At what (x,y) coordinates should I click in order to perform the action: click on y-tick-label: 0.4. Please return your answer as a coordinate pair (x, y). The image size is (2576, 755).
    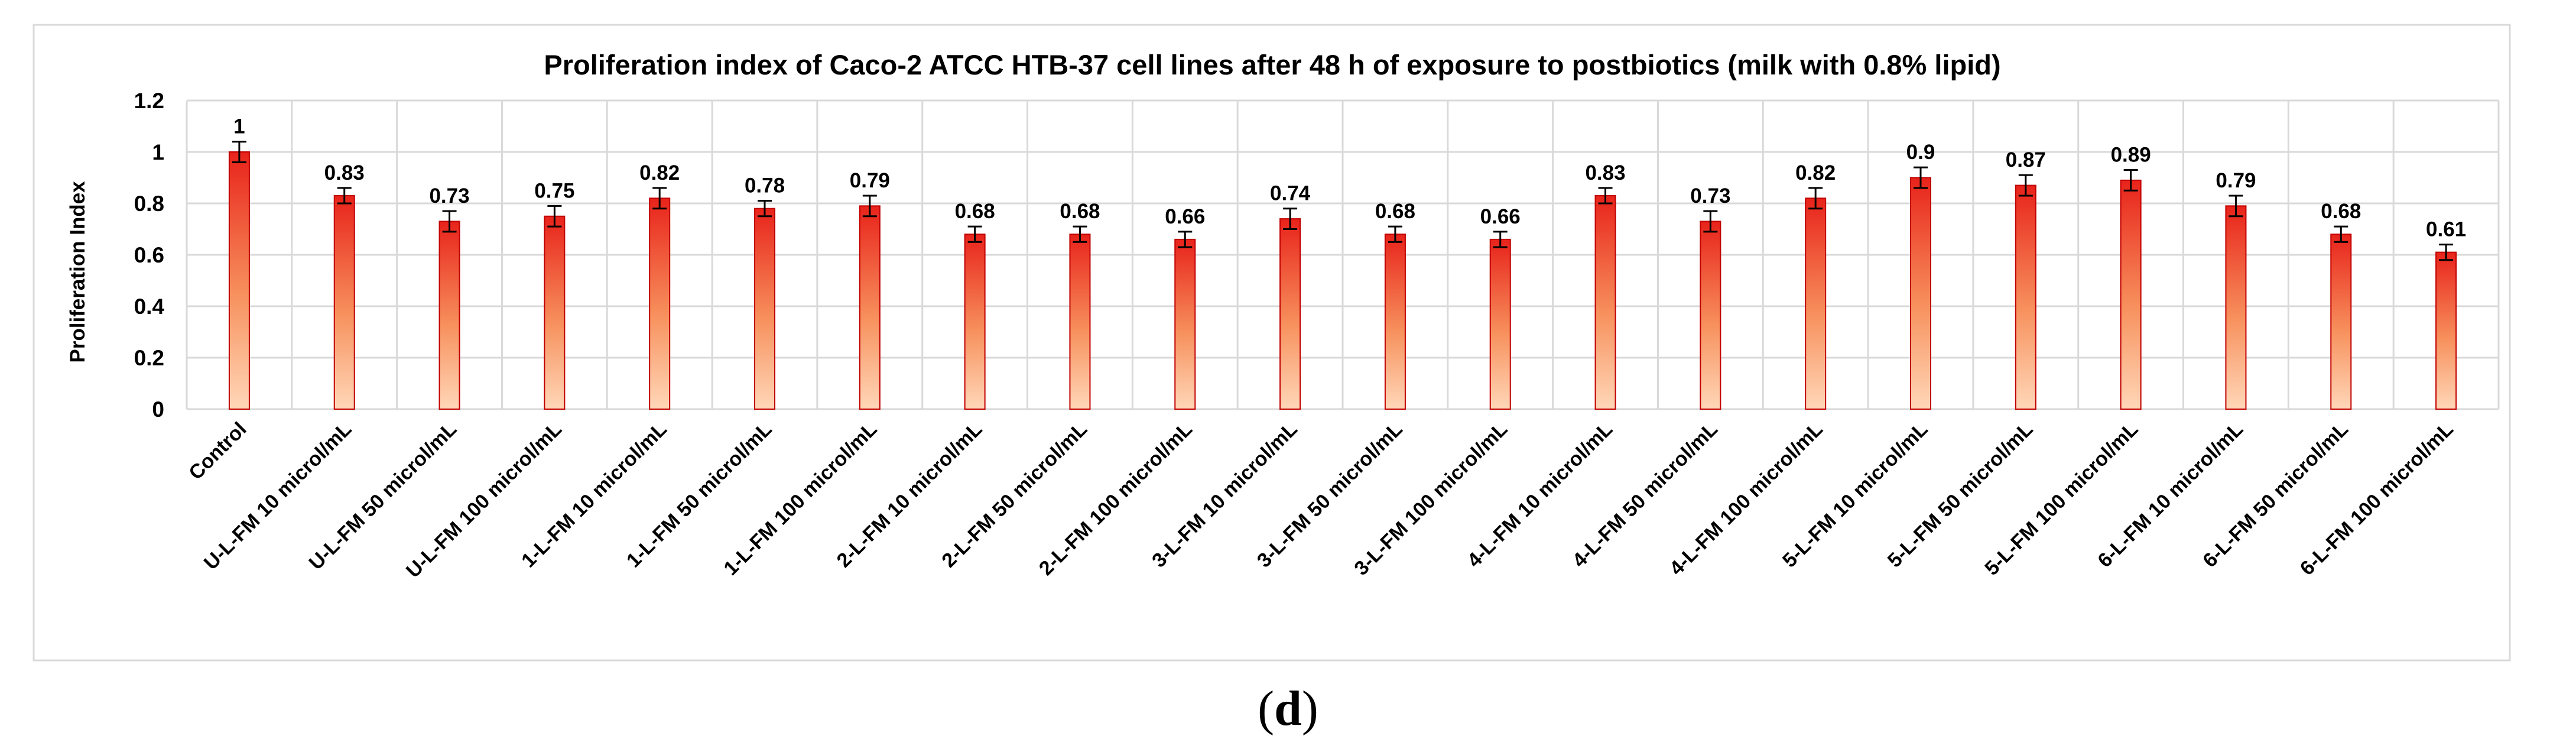
    Looking at the image, I should click on (149, 307).